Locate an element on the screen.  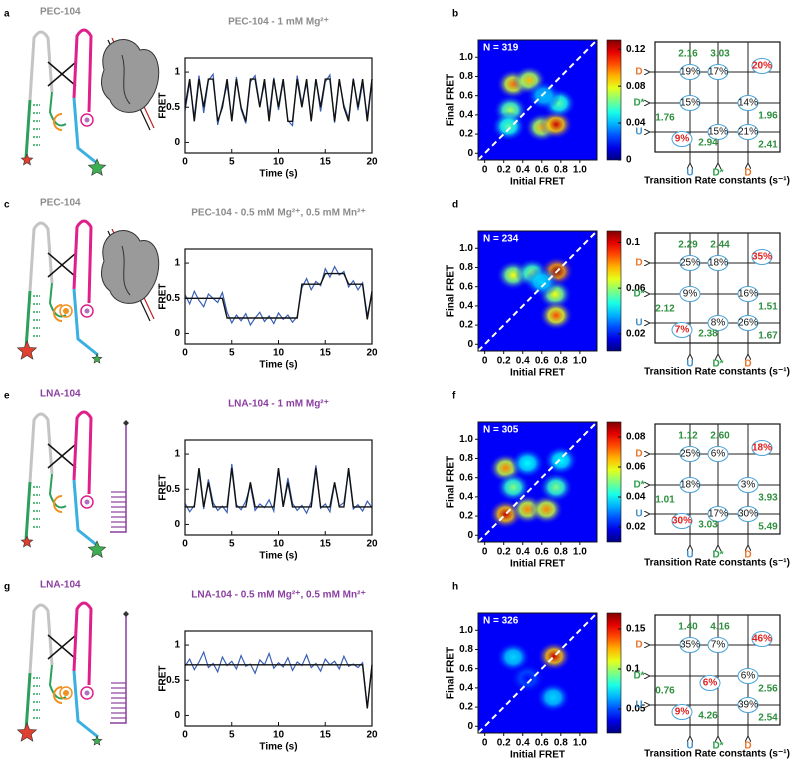
rate-constant: 2.60 is located at coordinates (720, 436).